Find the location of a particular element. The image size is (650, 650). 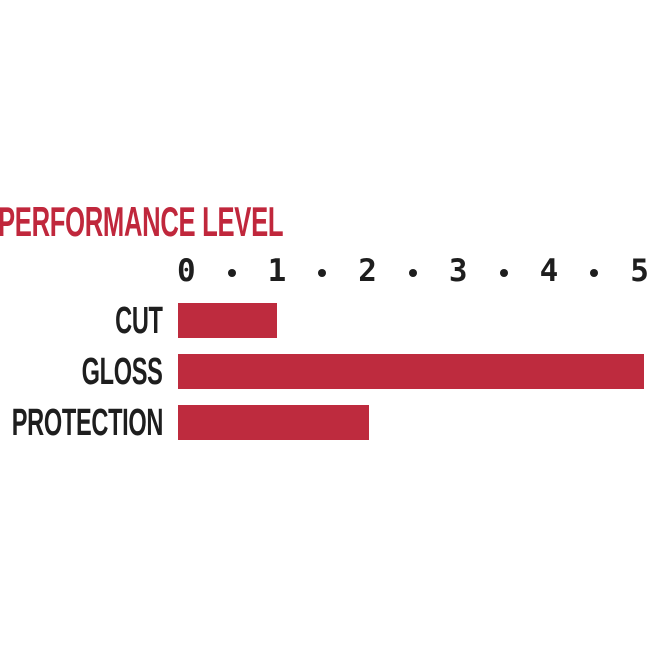

bar-protection is located at coordinates (273, 422).